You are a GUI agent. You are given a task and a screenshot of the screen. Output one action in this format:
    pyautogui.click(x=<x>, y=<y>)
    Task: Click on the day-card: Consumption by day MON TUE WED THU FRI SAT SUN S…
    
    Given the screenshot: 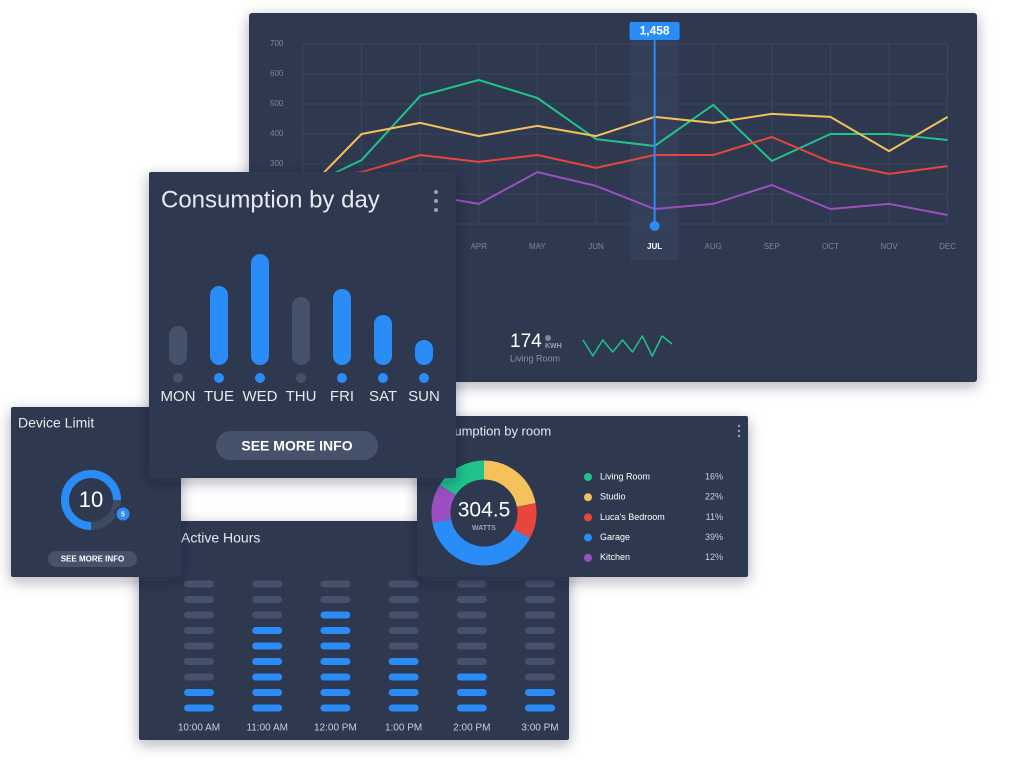 What is the action you would take?
    pyautogui.click(x=302, y=325)
    